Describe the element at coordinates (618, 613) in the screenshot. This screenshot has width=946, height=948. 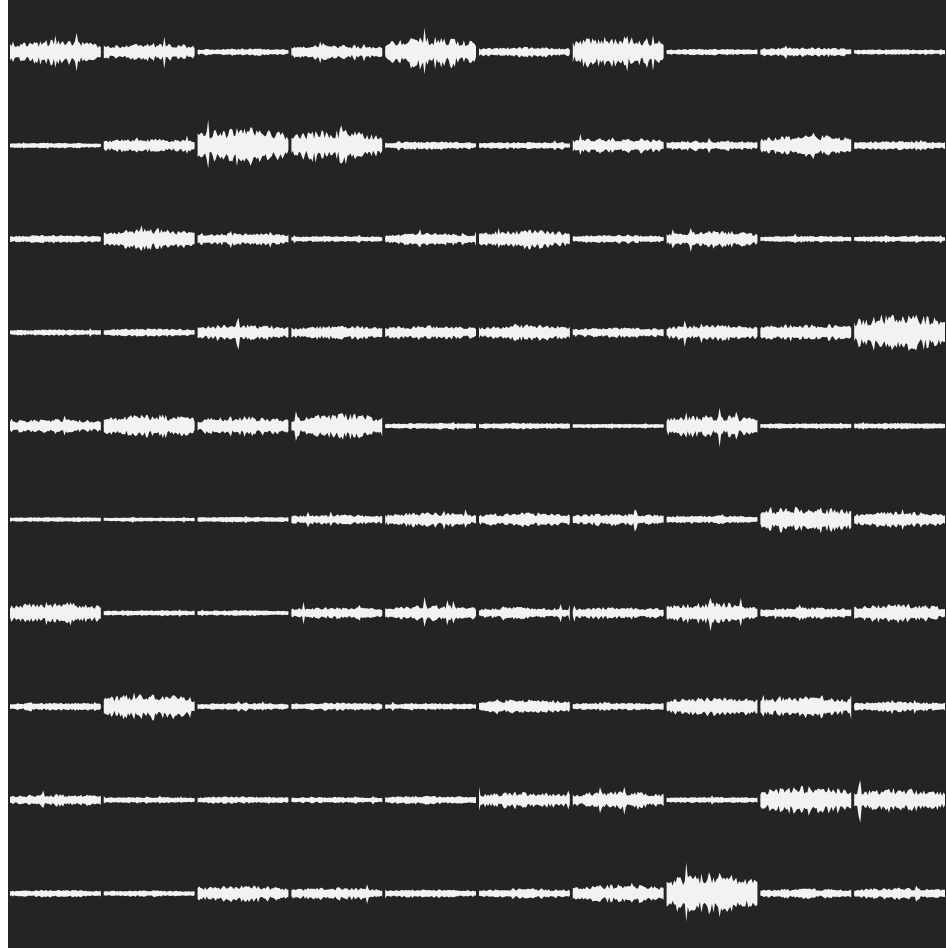
I see `row-7-clip-7-baseline` at that location.